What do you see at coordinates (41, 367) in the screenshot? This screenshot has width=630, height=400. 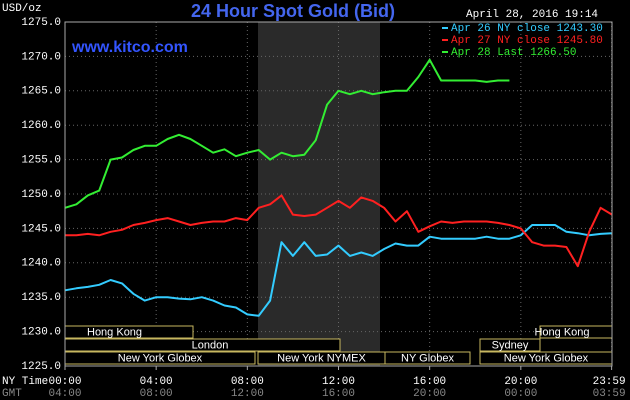 I see `y-tick-label: 1225.0` at bounding box center [41, 367].